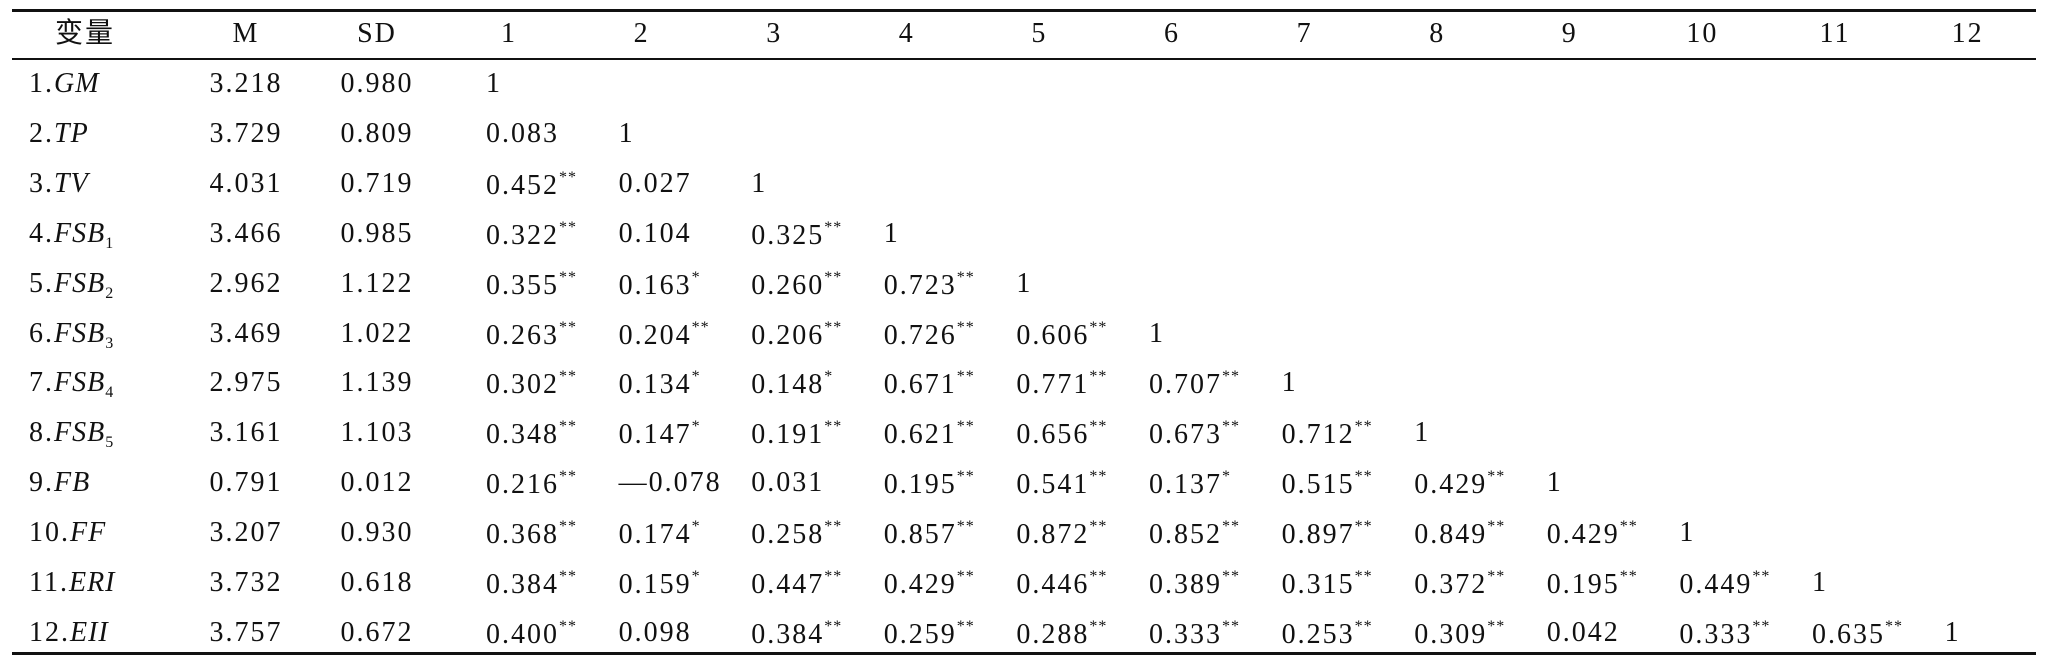 This screenshot has width=2048, height=672. What do you see at coordinates (1061, 334) in the screenshot?
I see `corr-cell: 0.606**` at bounding box center [1061, 334].